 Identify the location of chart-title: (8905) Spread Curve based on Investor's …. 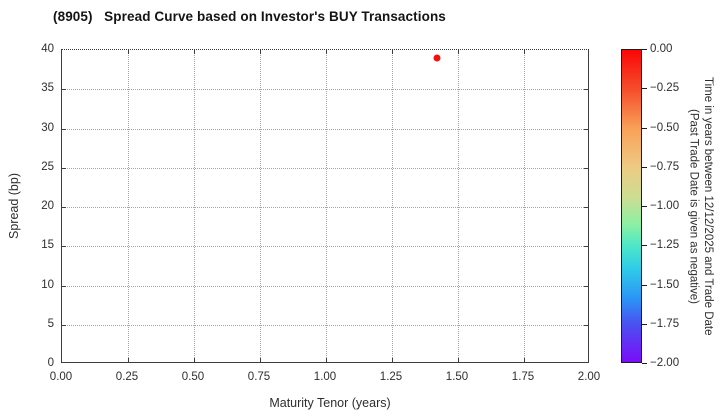
(249, 16).